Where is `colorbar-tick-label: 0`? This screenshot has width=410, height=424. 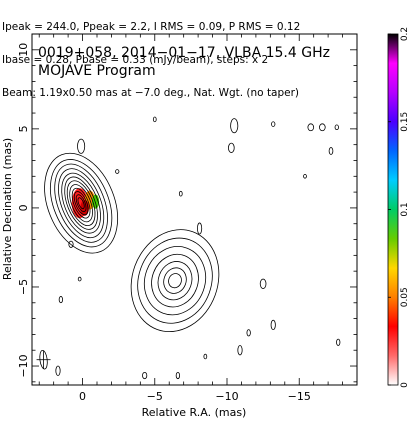 colorbar-tick-label: 0 is located at coordinates (405, 385).